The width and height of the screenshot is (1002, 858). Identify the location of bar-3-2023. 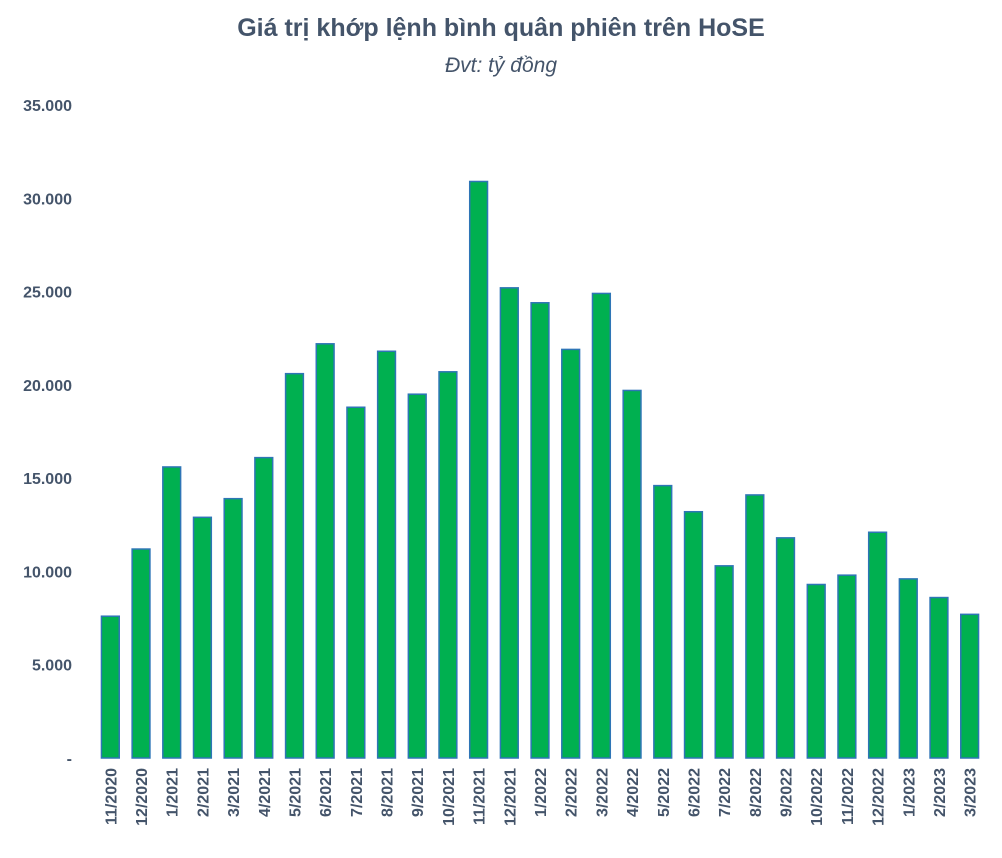
(970, 686).